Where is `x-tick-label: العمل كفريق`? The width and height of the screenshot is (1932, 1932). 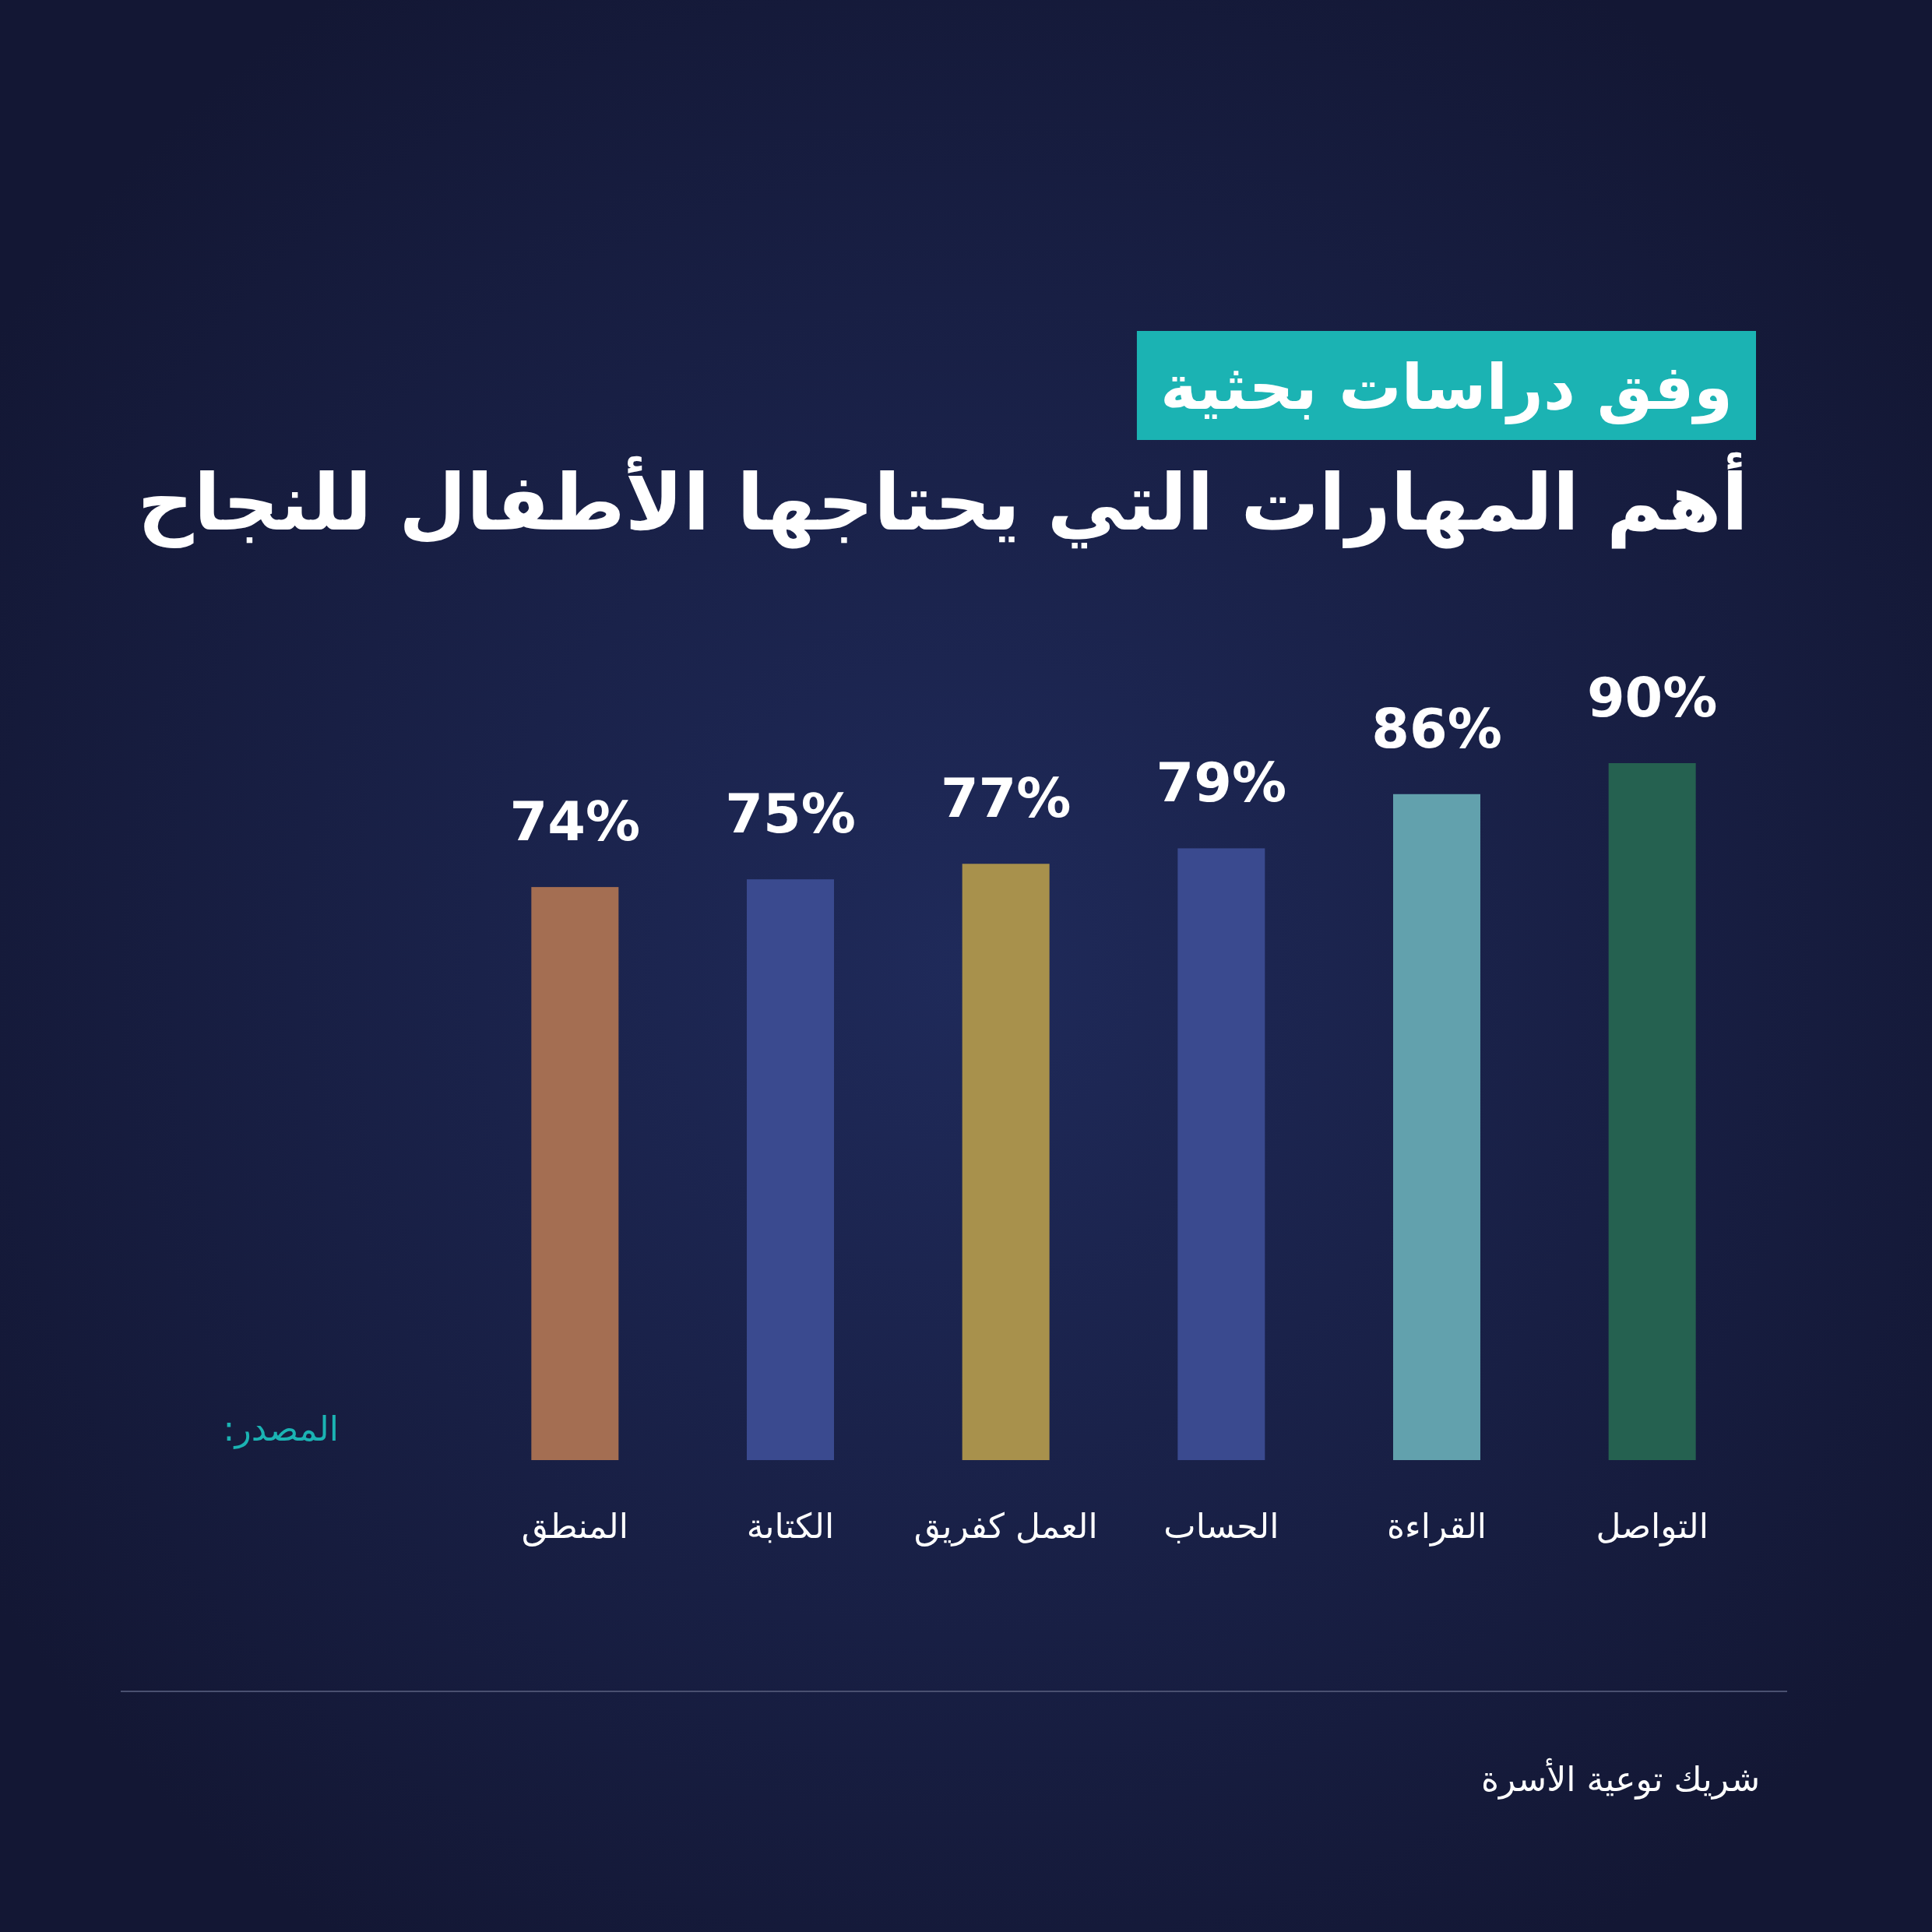
x-tick-label: العمل كفريق is located at coordinates (1005, 1526).